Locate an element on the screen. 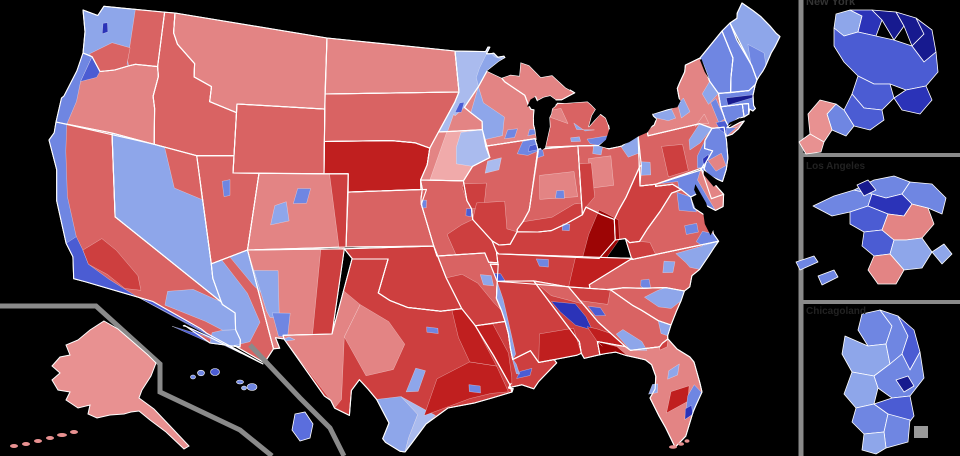 The image size is (960, 456). svg-text: Los Angeles is located at coordinates (836, 166).